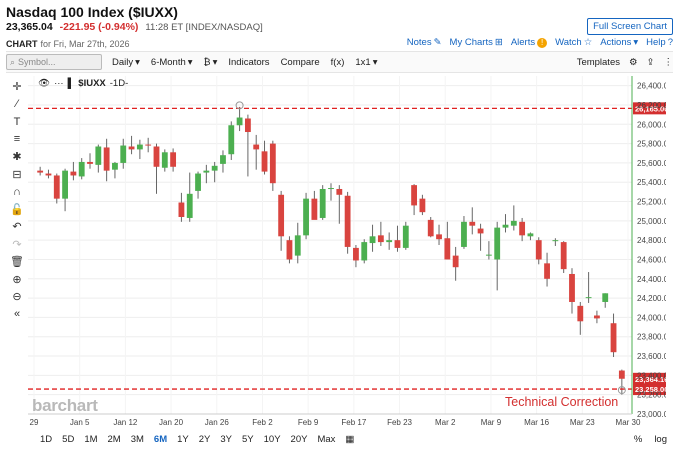  Describe the element at coordinates (17, 87) in the screenshot. I see `crosshair-icon: ✛` at that location.